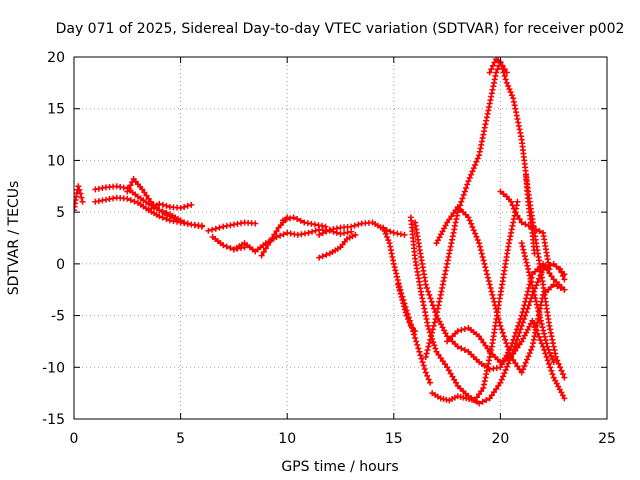 The image size is (640, 480). Describe the element at coordinates (500, 439) in the screenshot. I see `x-tick-label: 20` at that location.